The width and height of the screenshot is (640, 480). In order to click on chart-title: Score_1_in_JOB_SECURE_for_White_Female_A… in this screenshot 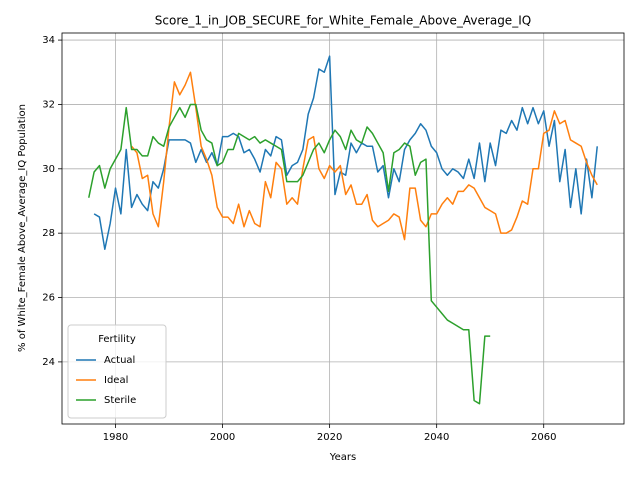, I will do `click(343, 21)`.